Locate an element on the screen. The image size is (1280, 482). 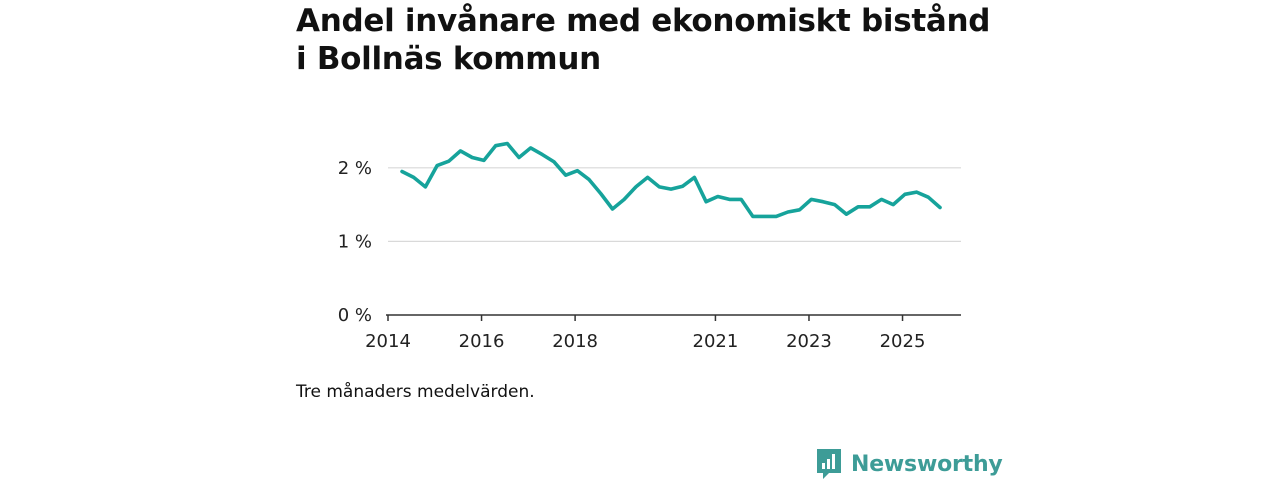
y-tick-label: 0 % is located at coordinates (355, 315).